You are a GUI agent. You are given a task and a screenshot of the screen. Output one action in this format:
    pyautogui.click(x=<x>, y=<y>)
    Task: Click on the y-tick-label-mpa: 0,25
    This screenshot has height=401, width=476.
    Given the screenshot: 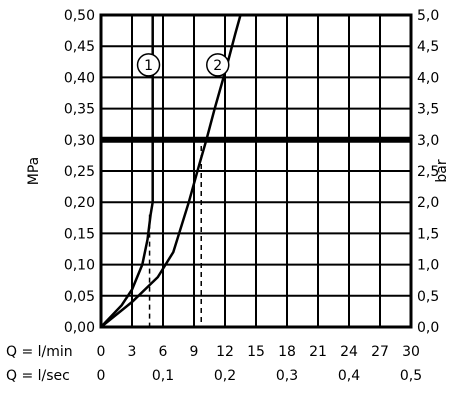 What is the action you would take?
    pyautogui.click(x=79, y=172)
    